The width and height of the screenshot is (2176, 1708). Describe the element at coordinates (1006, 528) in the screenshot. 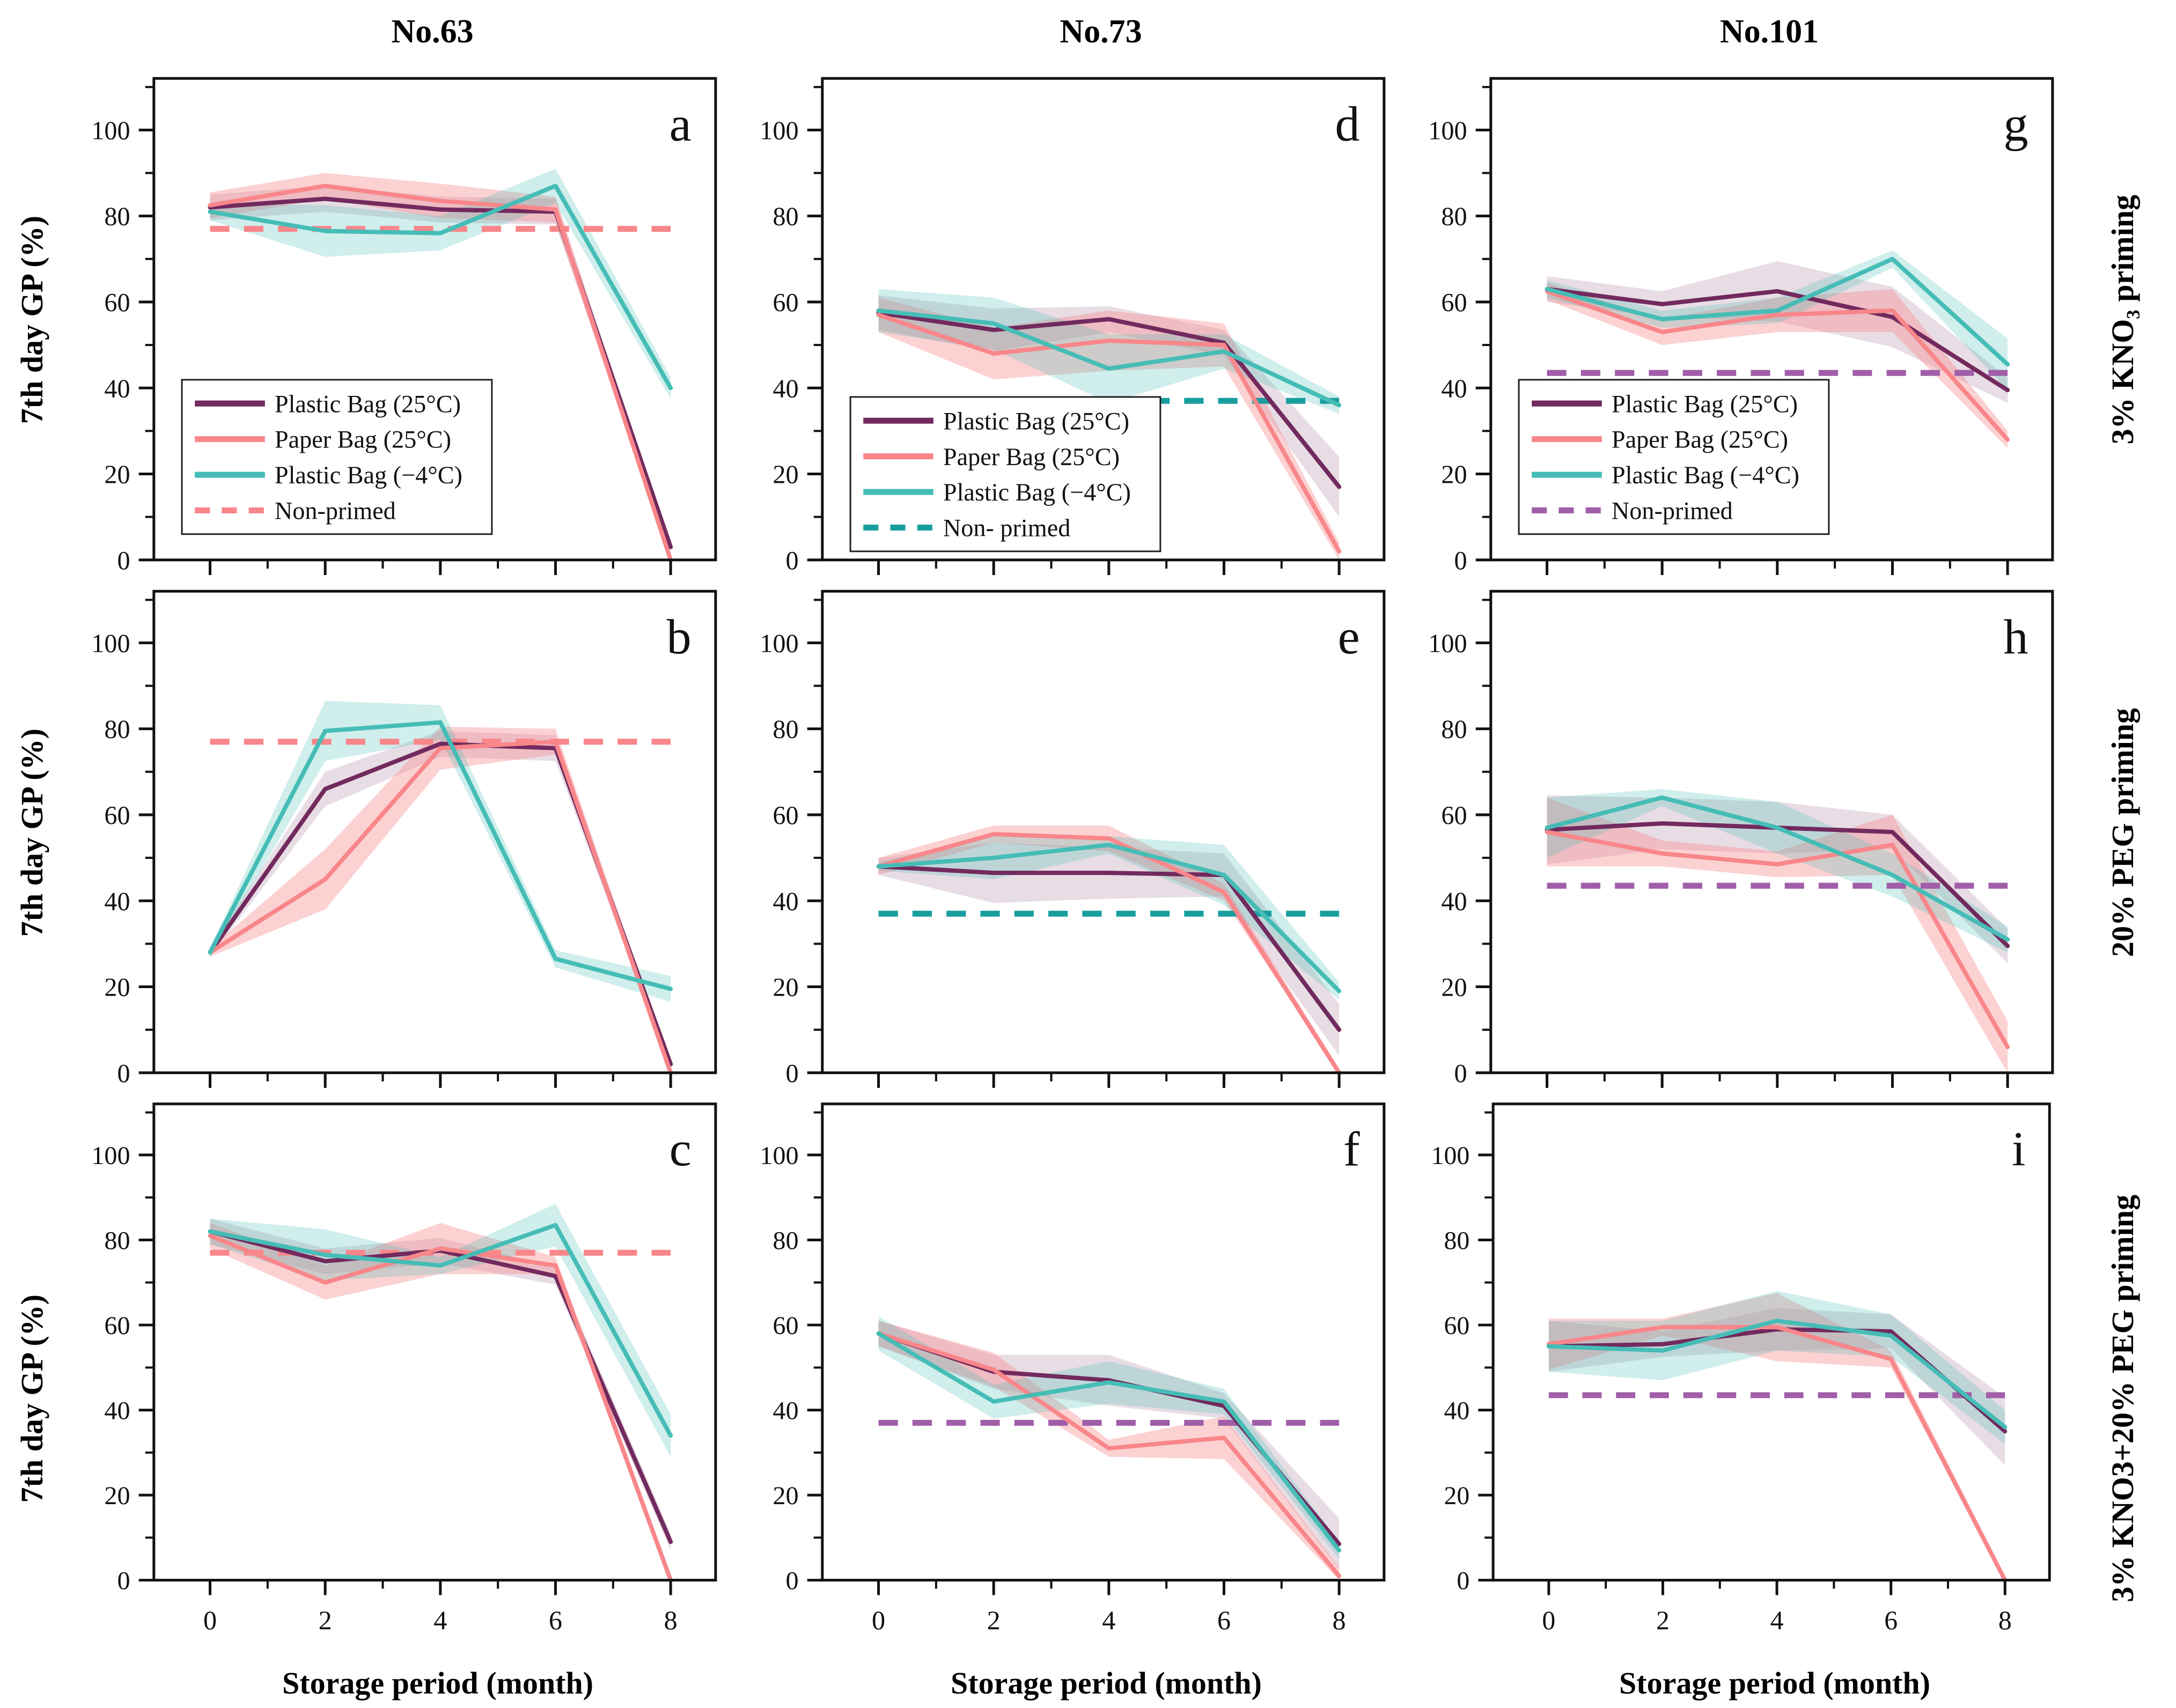

I see `chart-text: Non- primed` at that location.